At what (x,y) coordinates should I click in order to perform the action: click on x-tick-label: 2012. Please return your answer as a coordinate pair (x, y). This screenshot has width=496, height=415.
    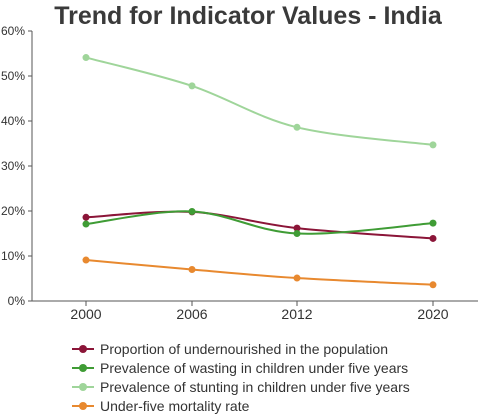
    Looking at the image, I should click on (296, 314).